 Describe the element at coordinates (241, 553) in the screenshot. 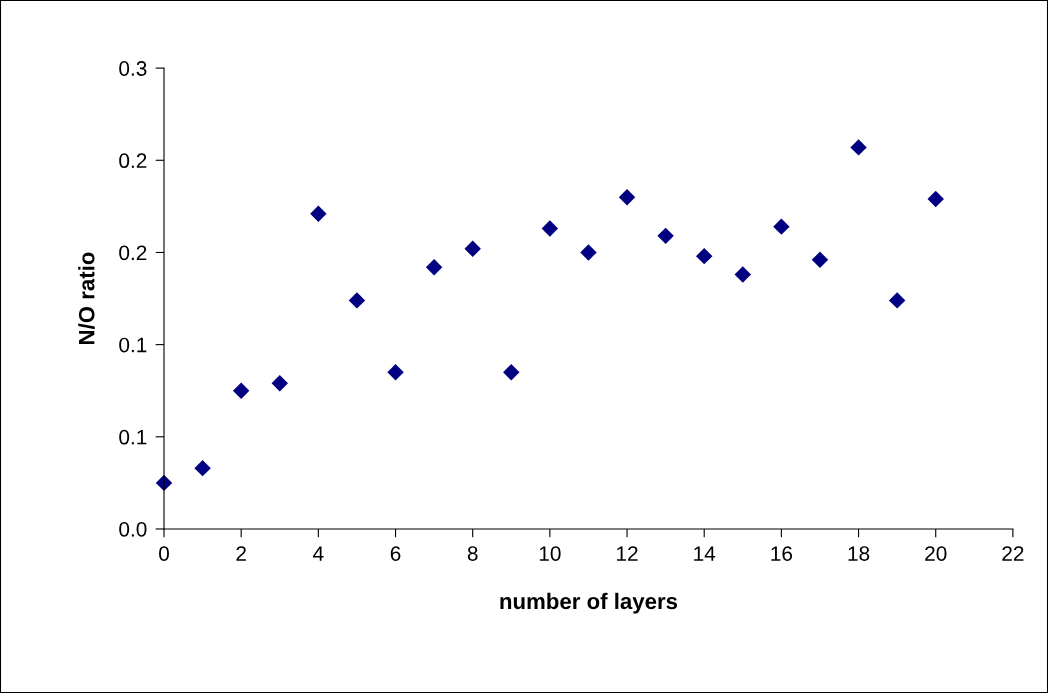

I see `x-tick-label: 2` at that location.